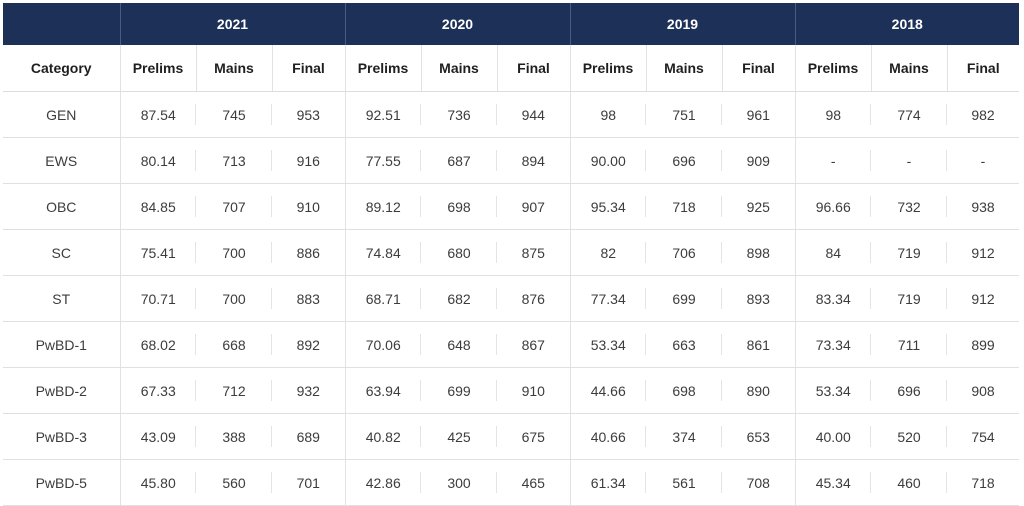 The image size is (1024, 506). What do you see at coordinates (759, 114) in the screenshot?
I see `final-cell-2019: 961` at bounding box center [759, 114].